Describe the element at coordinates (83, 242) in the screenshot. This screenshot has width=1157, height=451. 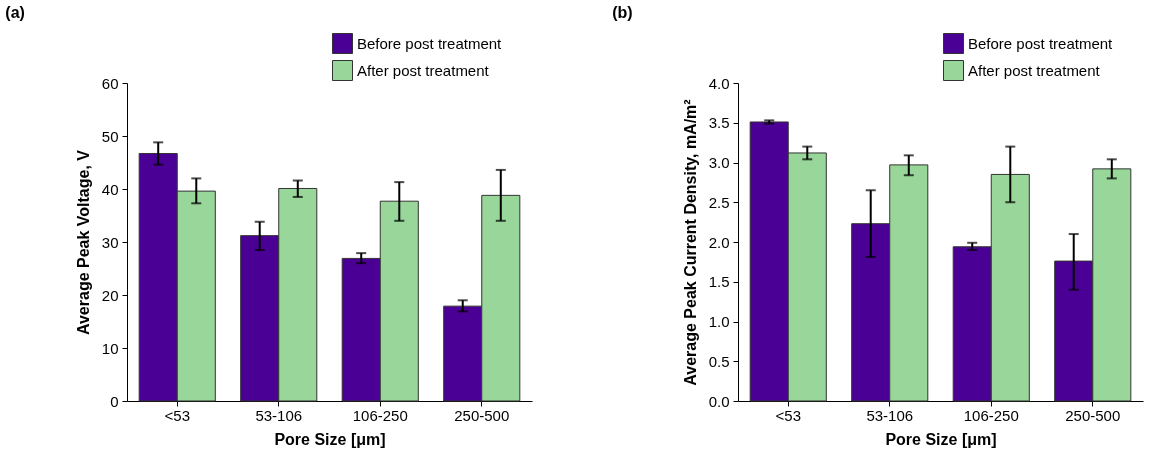
I see `y-axis-title: Average Peak Voltage, V` at that location.